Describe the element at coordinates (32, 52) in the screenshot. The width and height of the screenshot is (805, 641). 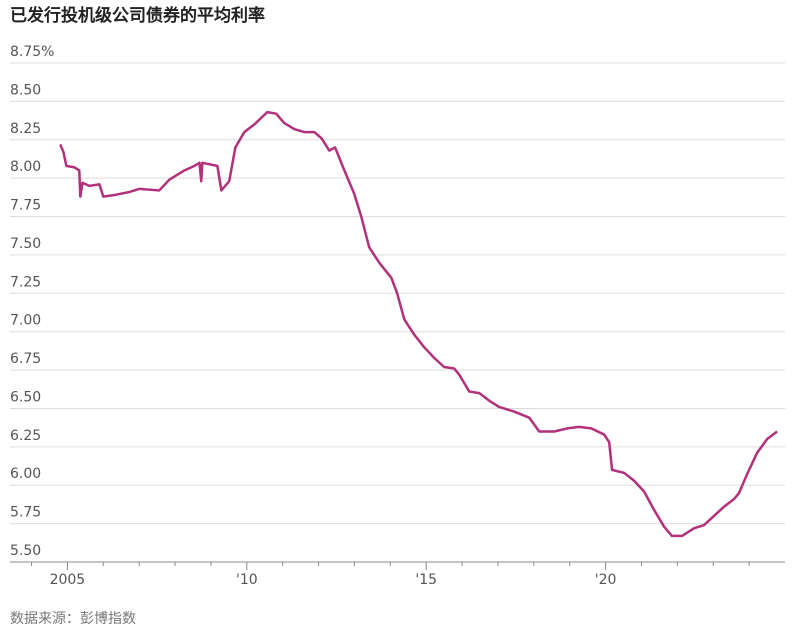
I see `y-tick-label: 8.75%` at that location.